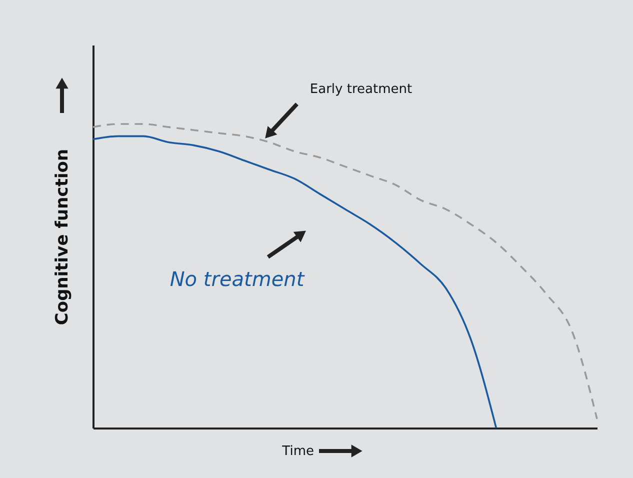  Describe the element at coordinates (297, 451) in the screenshot. I see `x-axis-title: Time` at that location.